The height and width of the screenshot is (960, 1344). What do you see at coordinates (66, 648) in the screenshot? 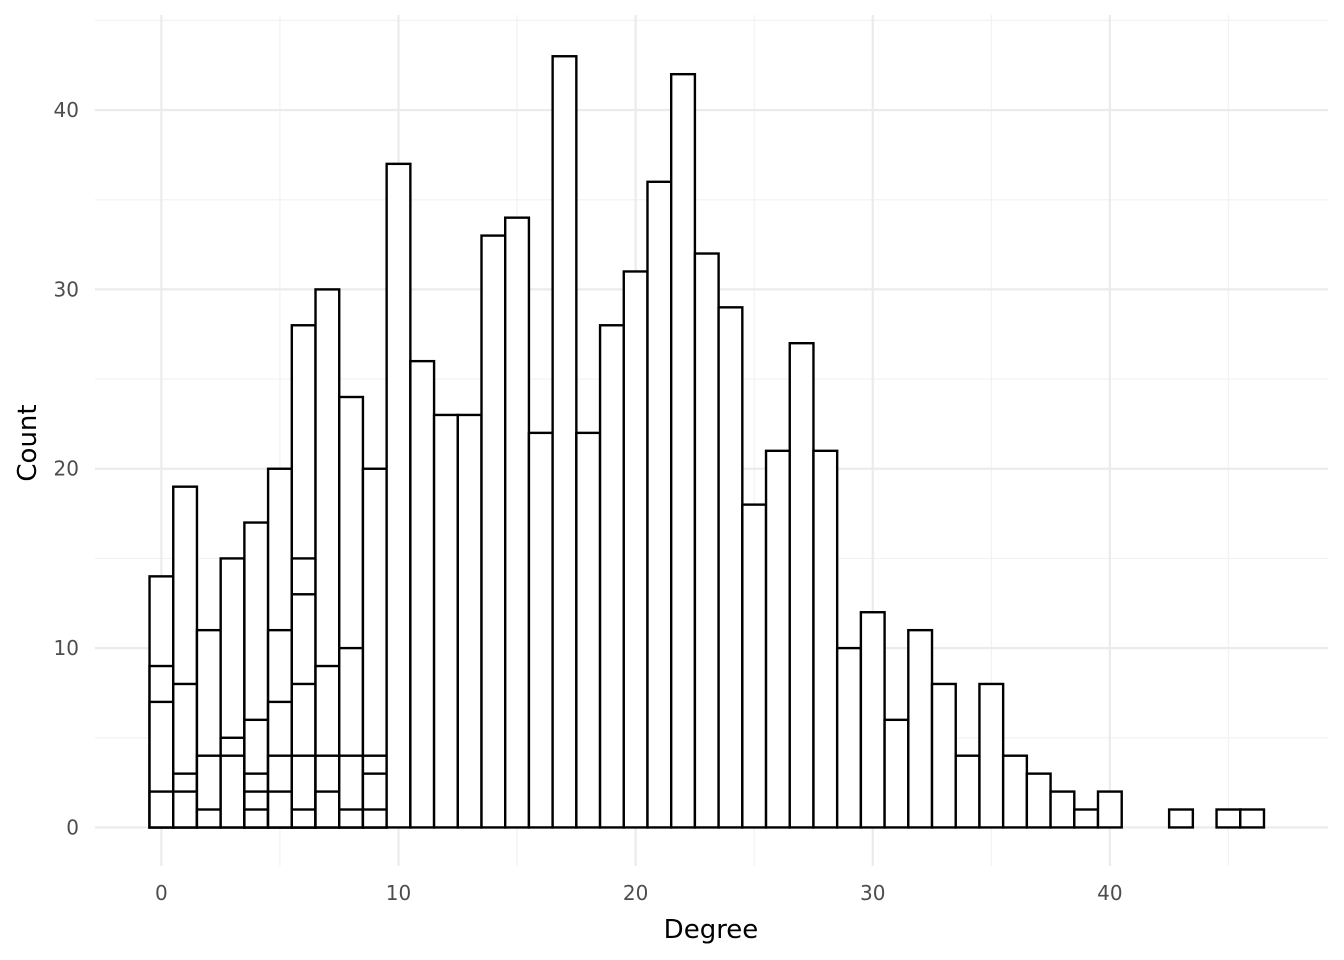
I see `y-tick-label: 10` at bounding box center [66, 648].